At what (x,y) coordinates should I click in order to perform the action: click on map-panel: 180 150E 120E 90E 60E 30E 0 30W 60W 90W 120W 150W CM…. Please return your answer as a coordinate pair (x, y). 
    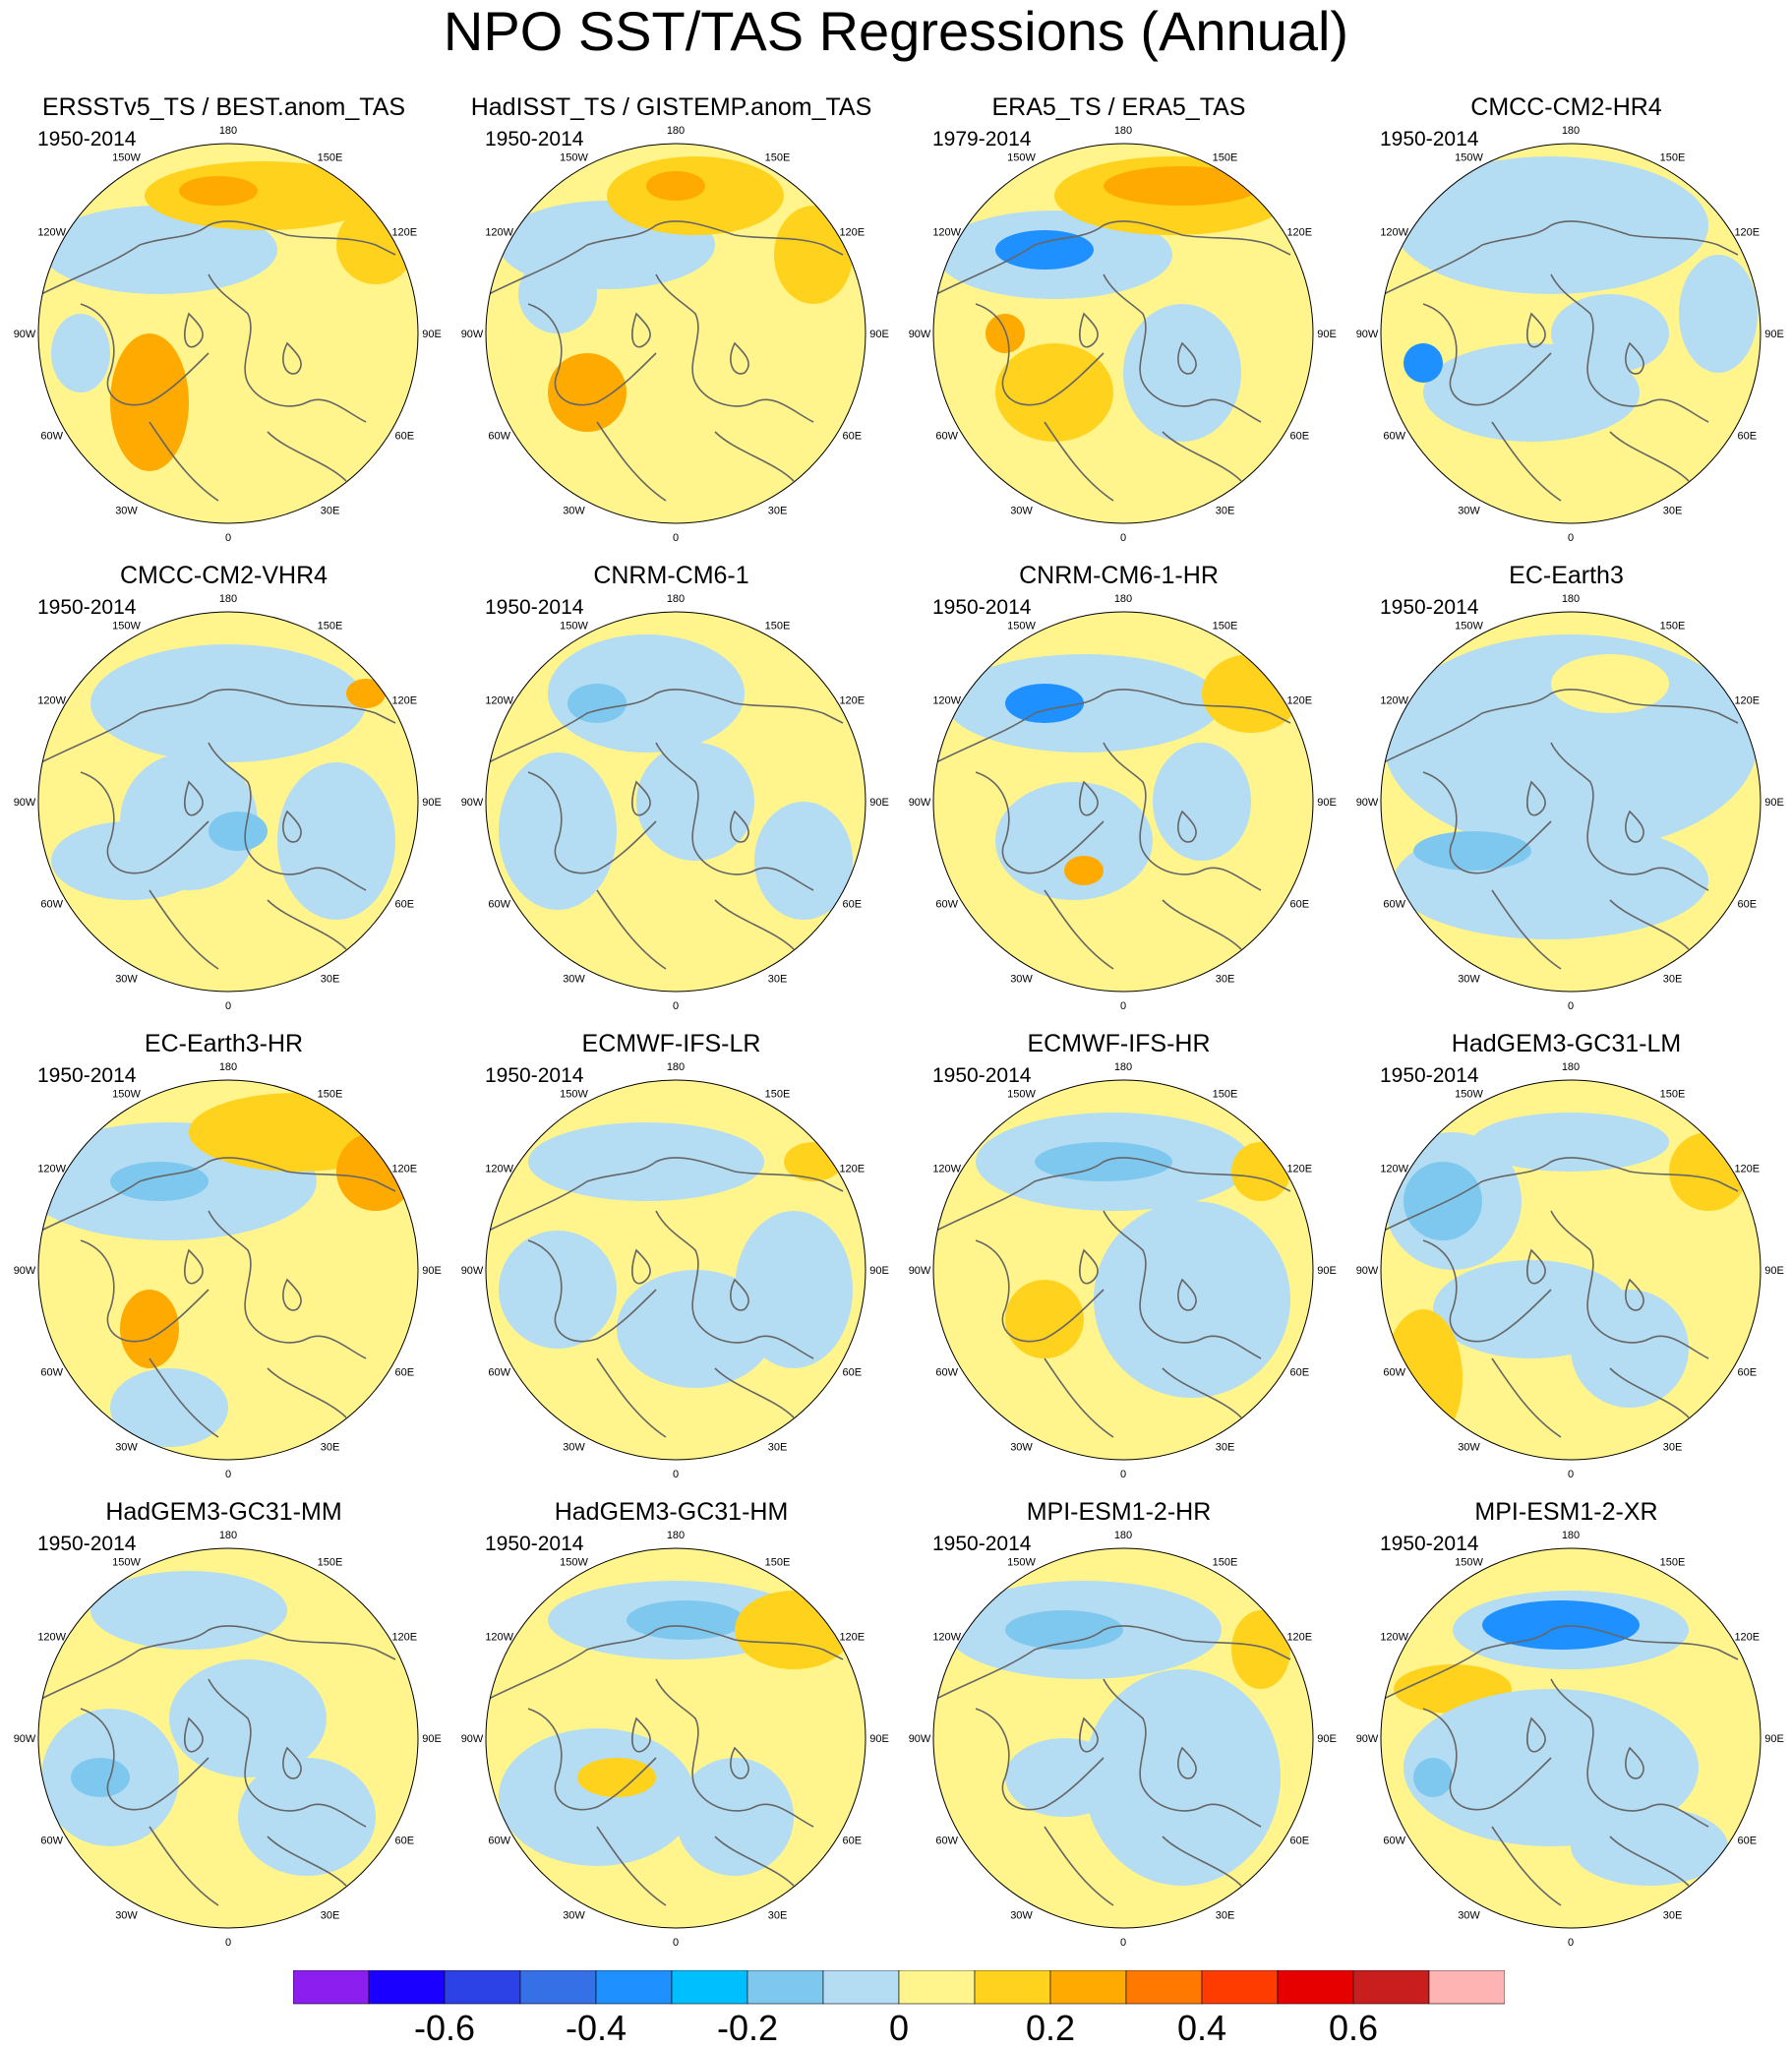
    Looking at the image, I should click on (1566, 326).